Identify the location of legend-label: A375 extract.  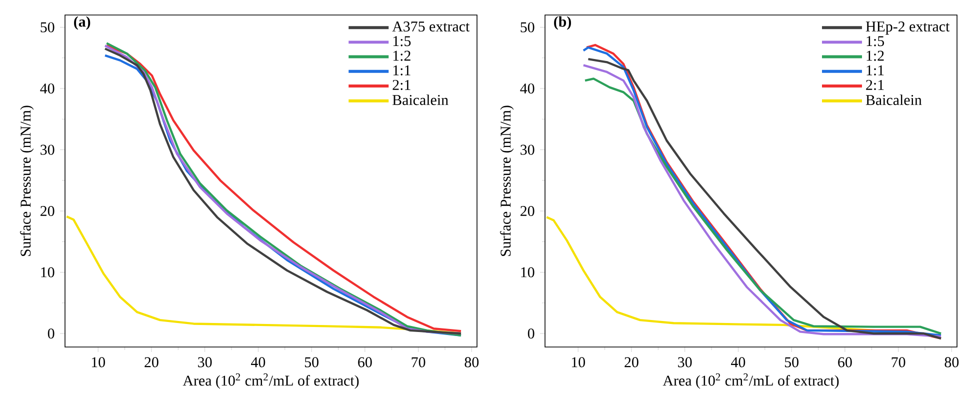
(431, 27).